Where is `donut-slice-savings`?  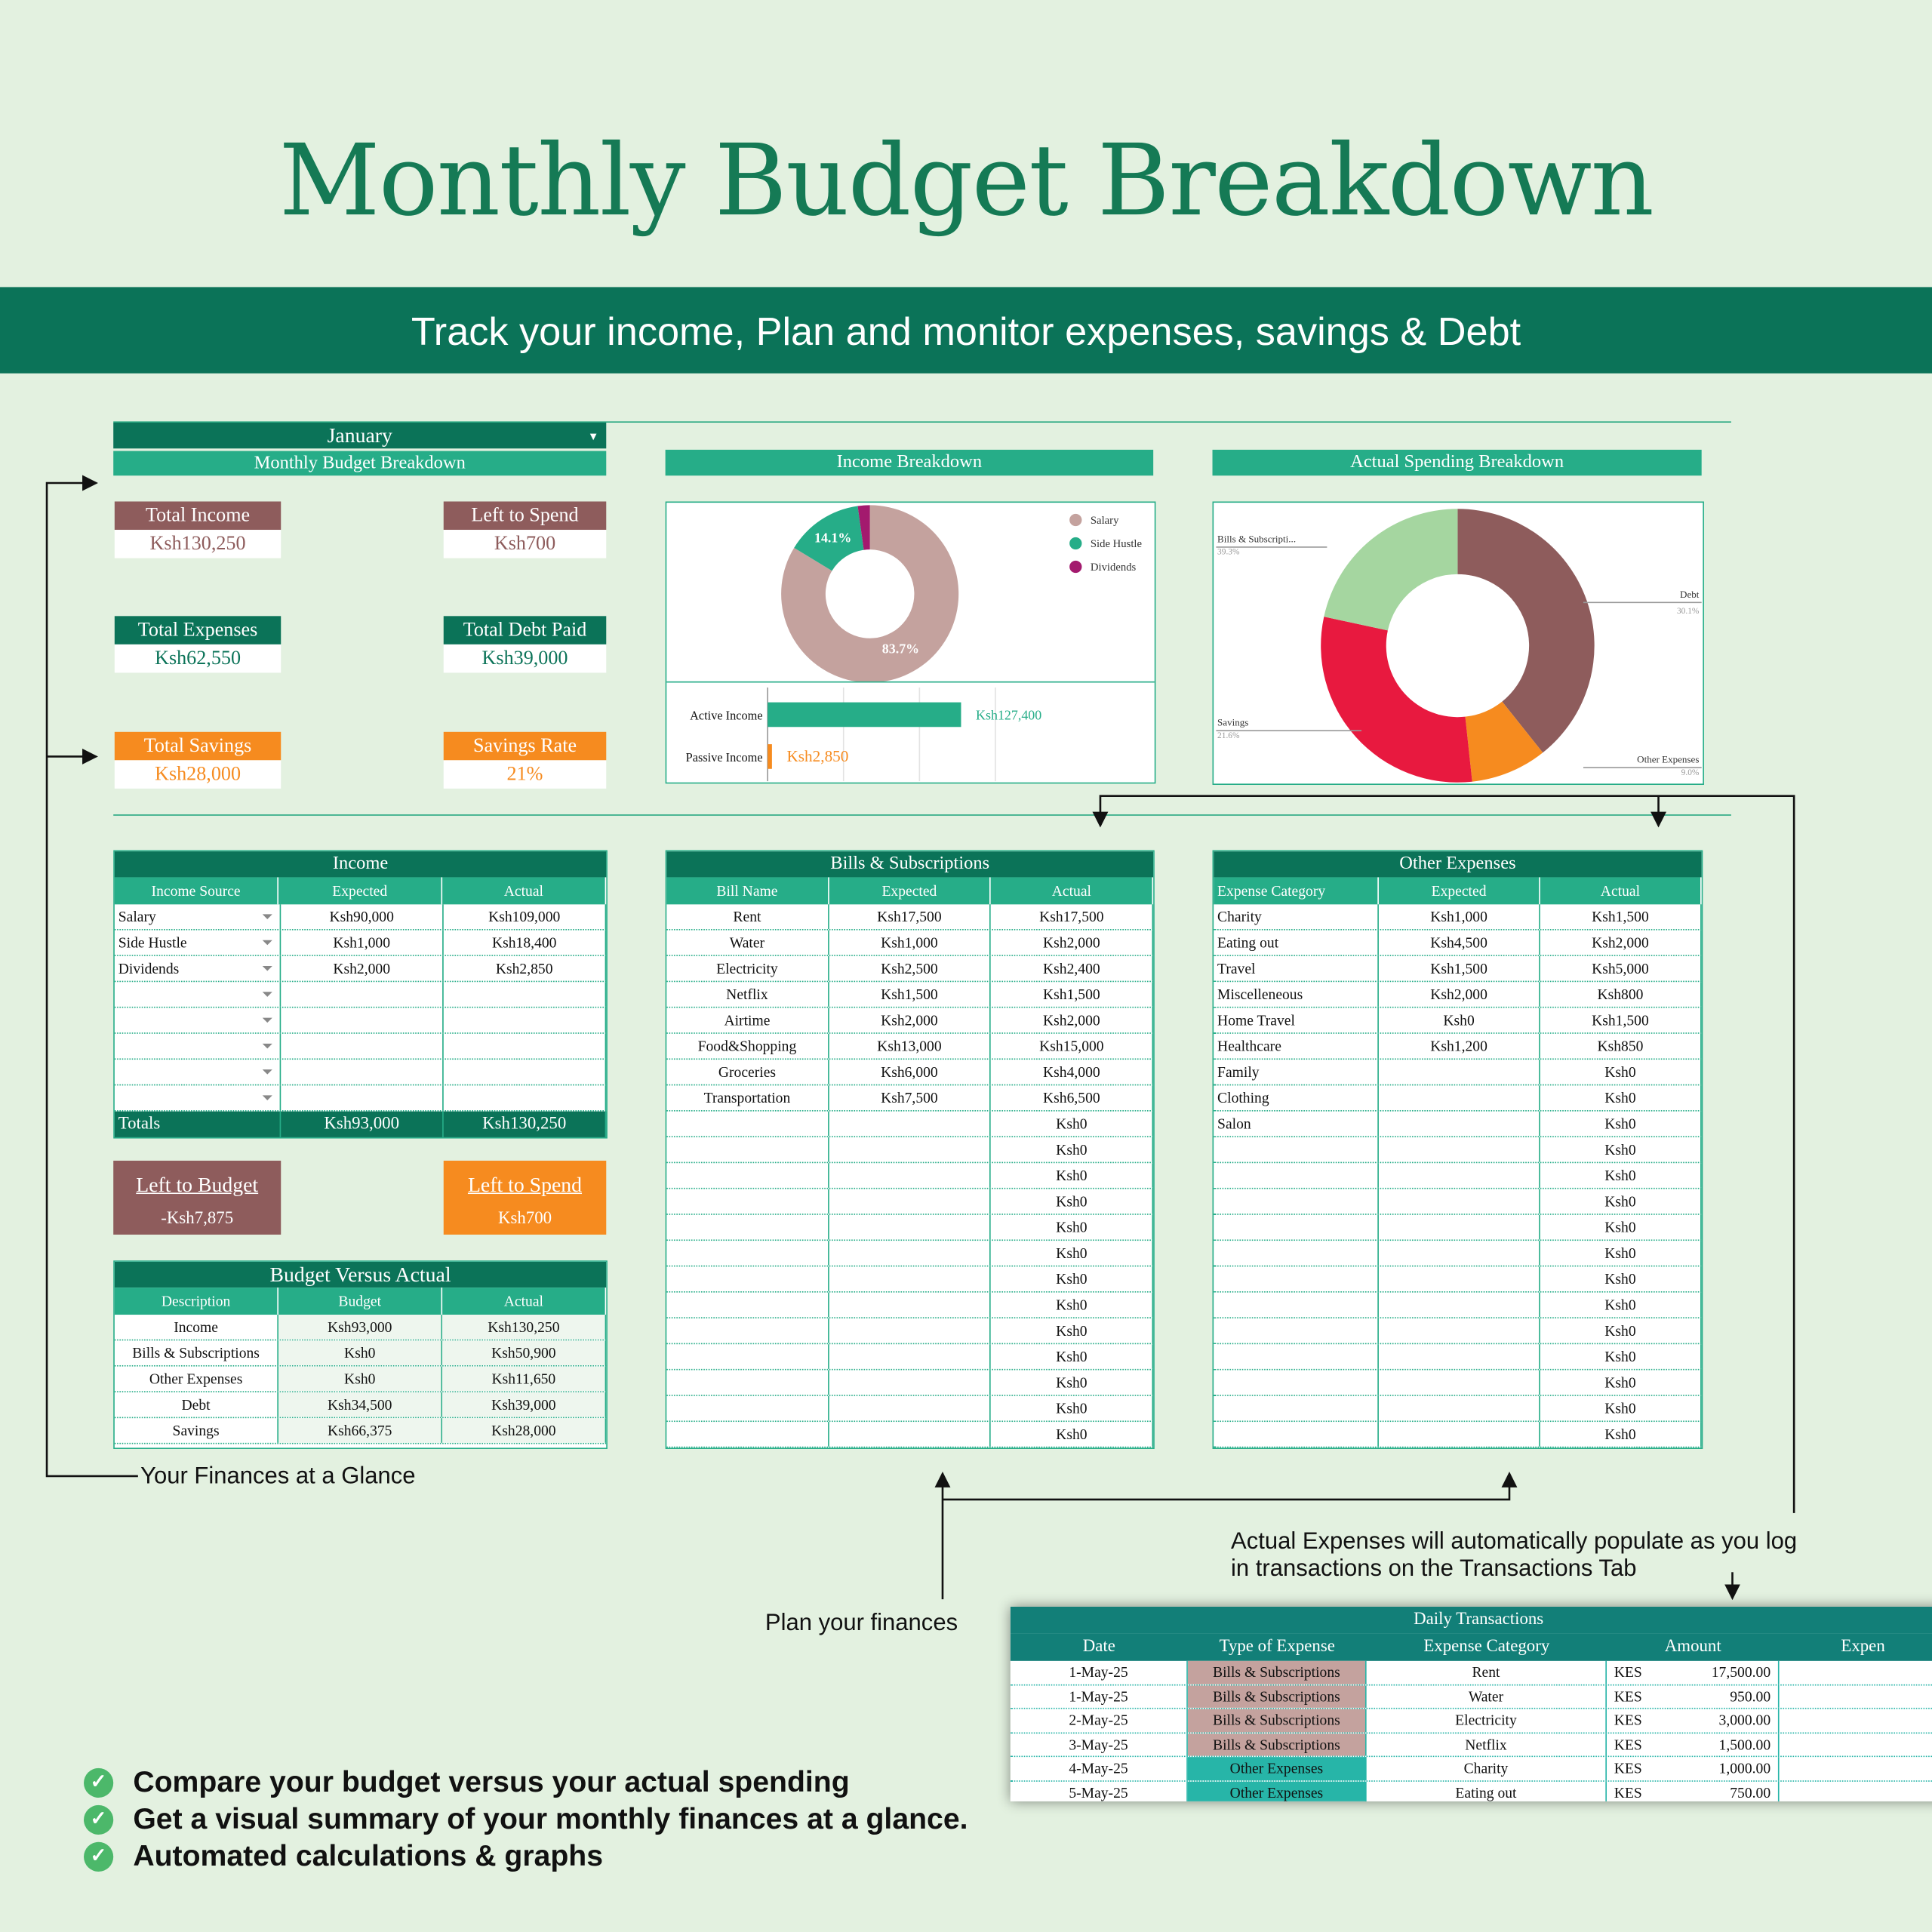
donut-slice-savings is located at coordinates (1391, 570).